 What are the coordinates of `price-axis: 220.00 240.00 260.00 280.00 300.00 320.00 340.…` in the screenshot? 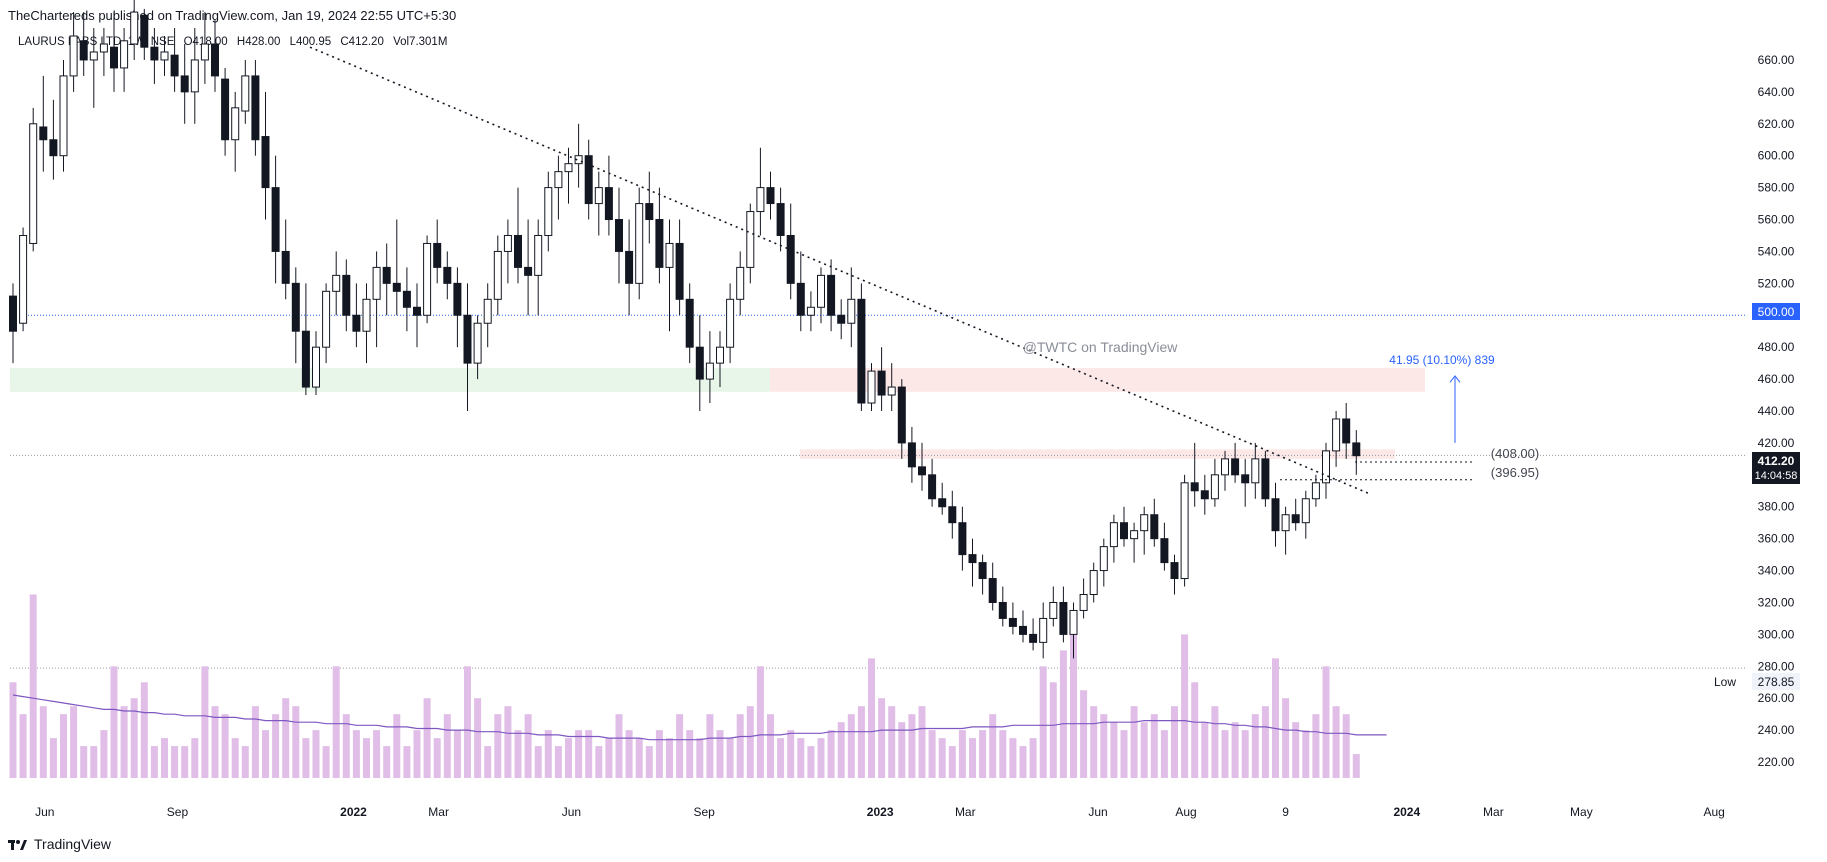 It's located at (1776, 411).